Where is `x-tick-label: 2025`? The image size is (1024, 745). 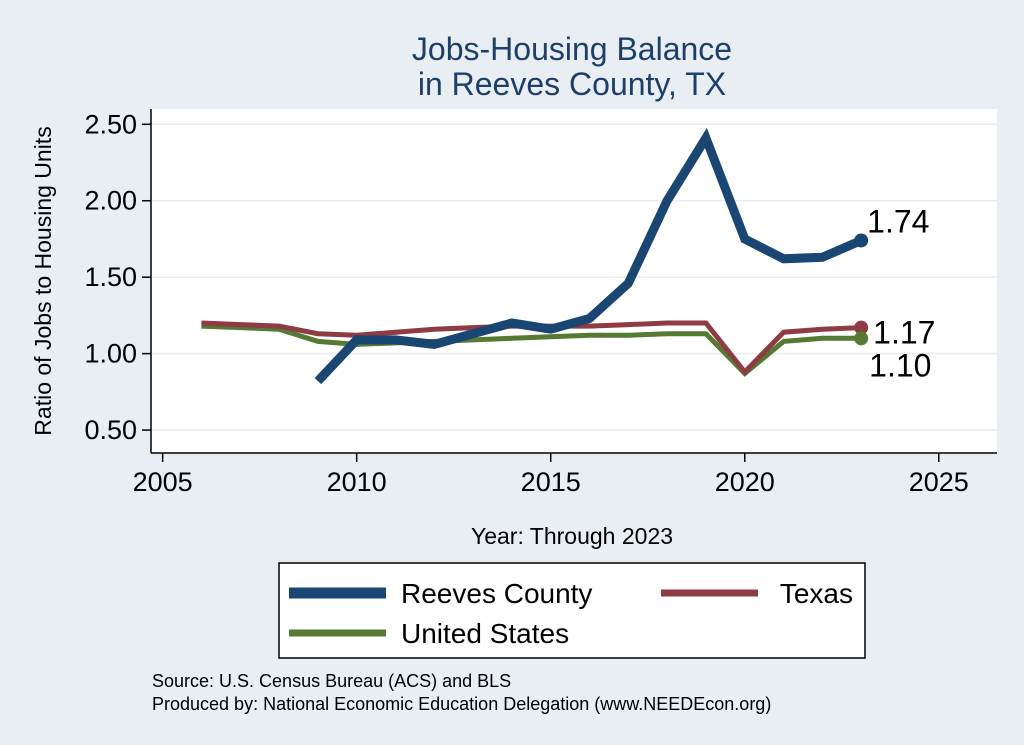 x-tick-label: 2025 is located at coordinates (939, 482).